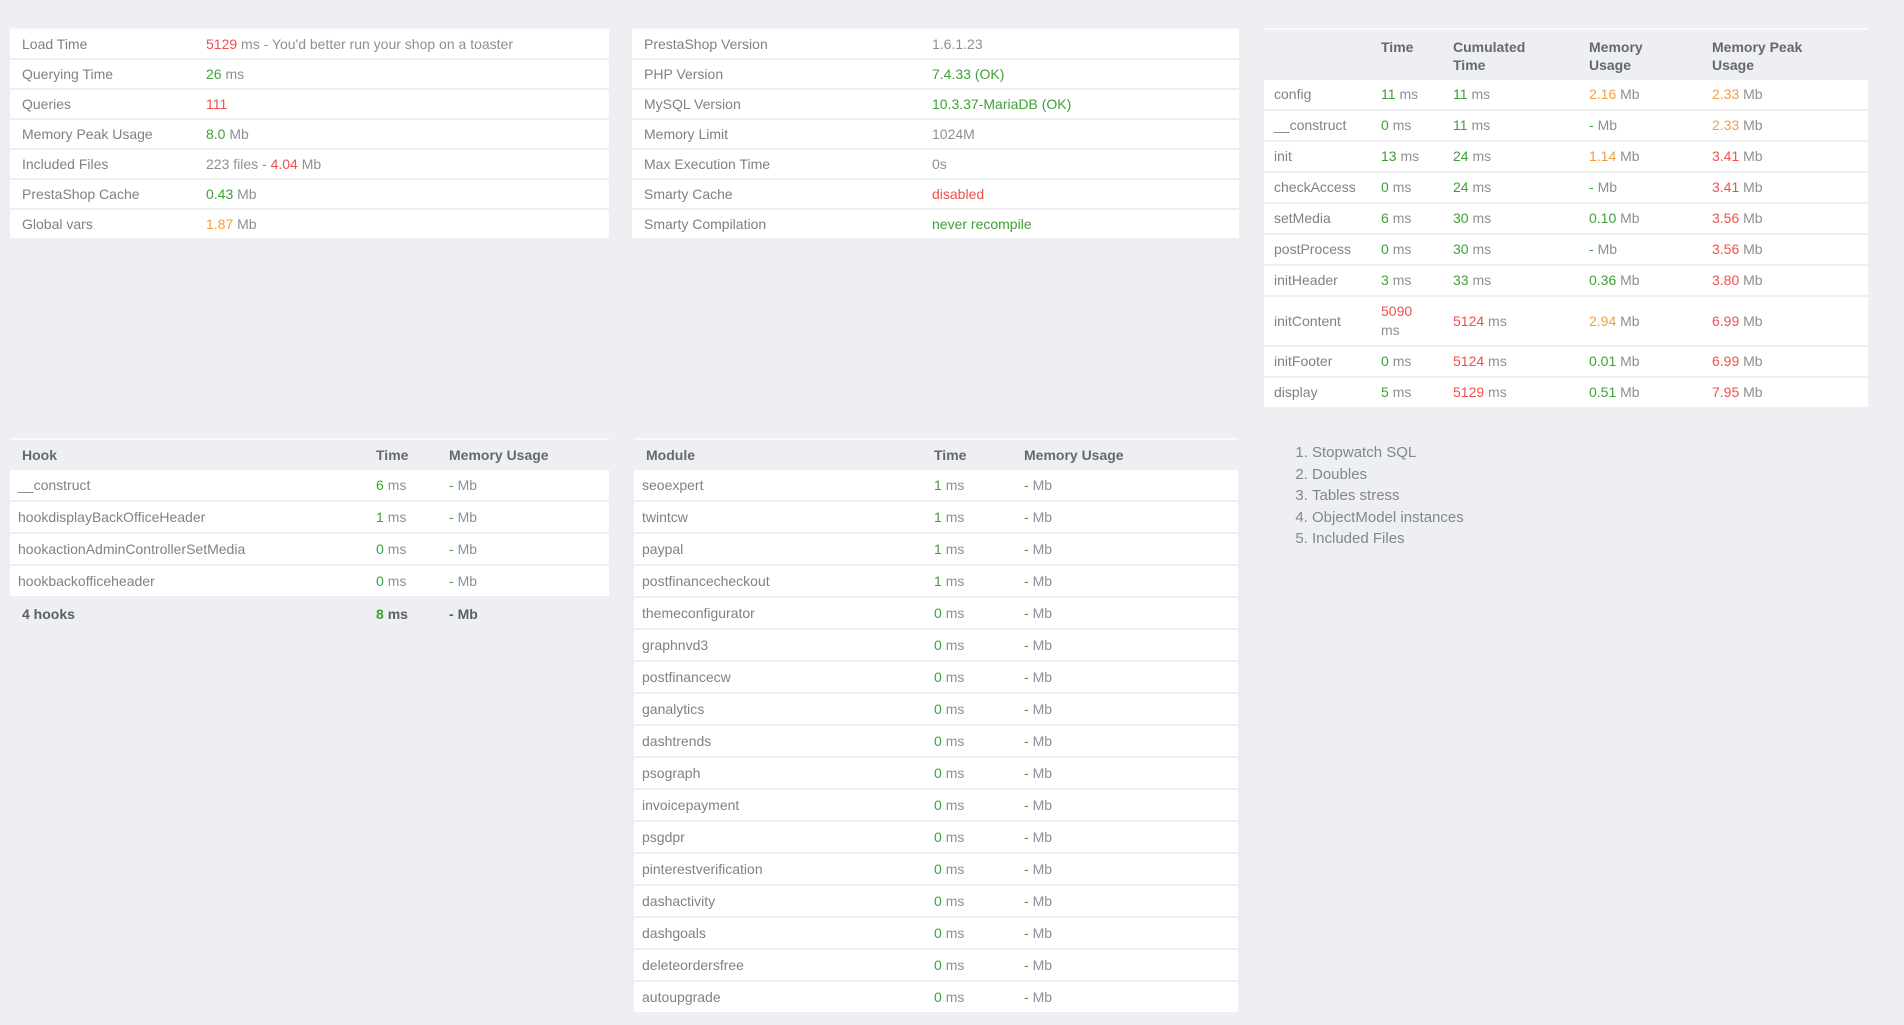 Image resolution: width=1904 pixels, height=1025 pixels. What do you see at coordinates (936, 549) in the screenshot?
I see `table-row: paypal 1 ms - Mb` at bounding box center [936, 549].